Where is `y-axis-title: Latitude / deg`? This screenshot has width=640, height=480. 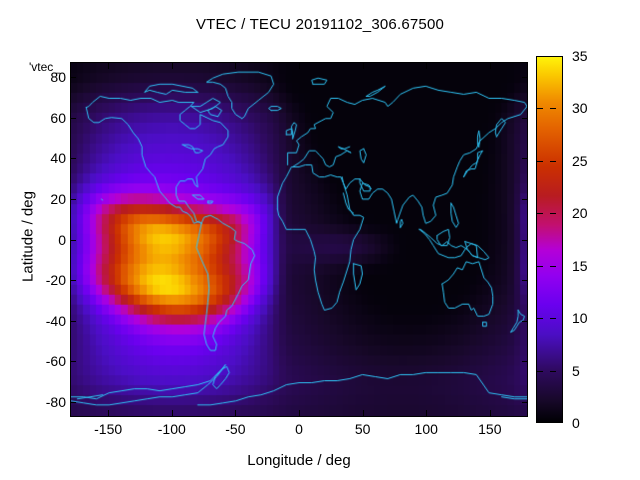
y-axis-title: Latitude / deg is located at coordinates (28, 236).